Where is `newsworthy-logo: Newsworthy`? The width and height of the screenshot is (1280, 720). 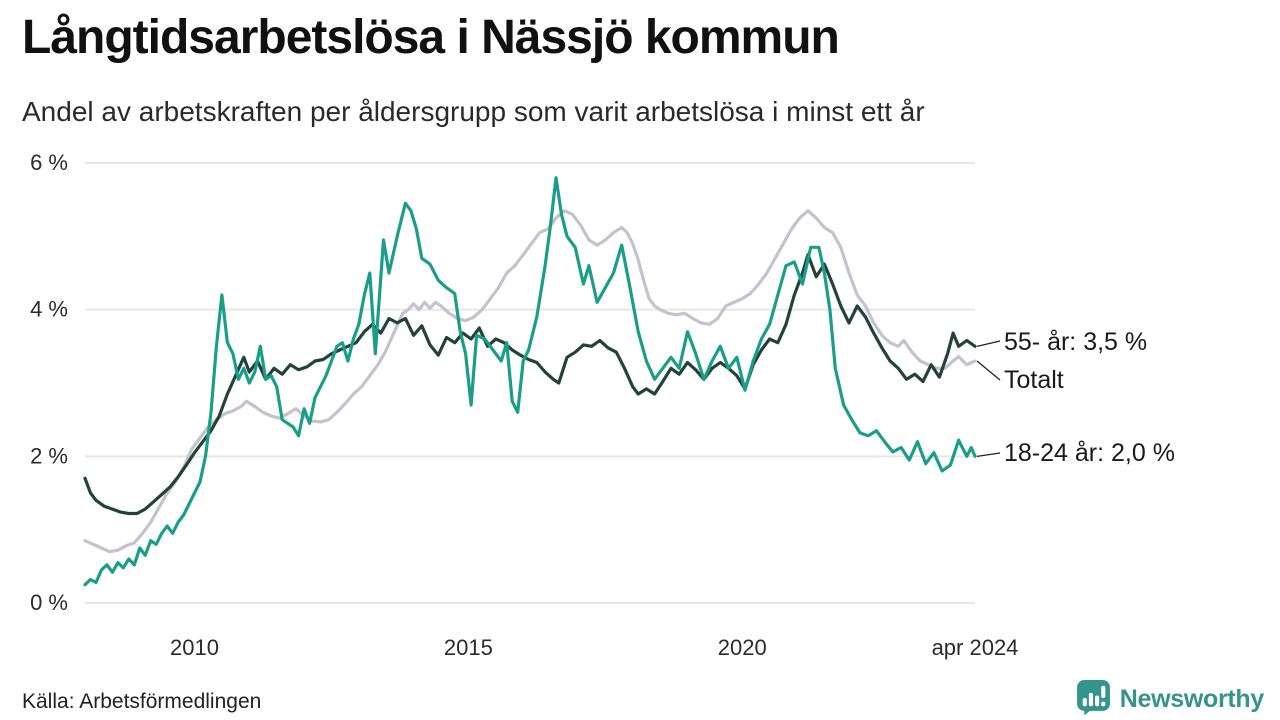 newsworthy-logo: Newsworthy is located at coordinates (1169, 699).